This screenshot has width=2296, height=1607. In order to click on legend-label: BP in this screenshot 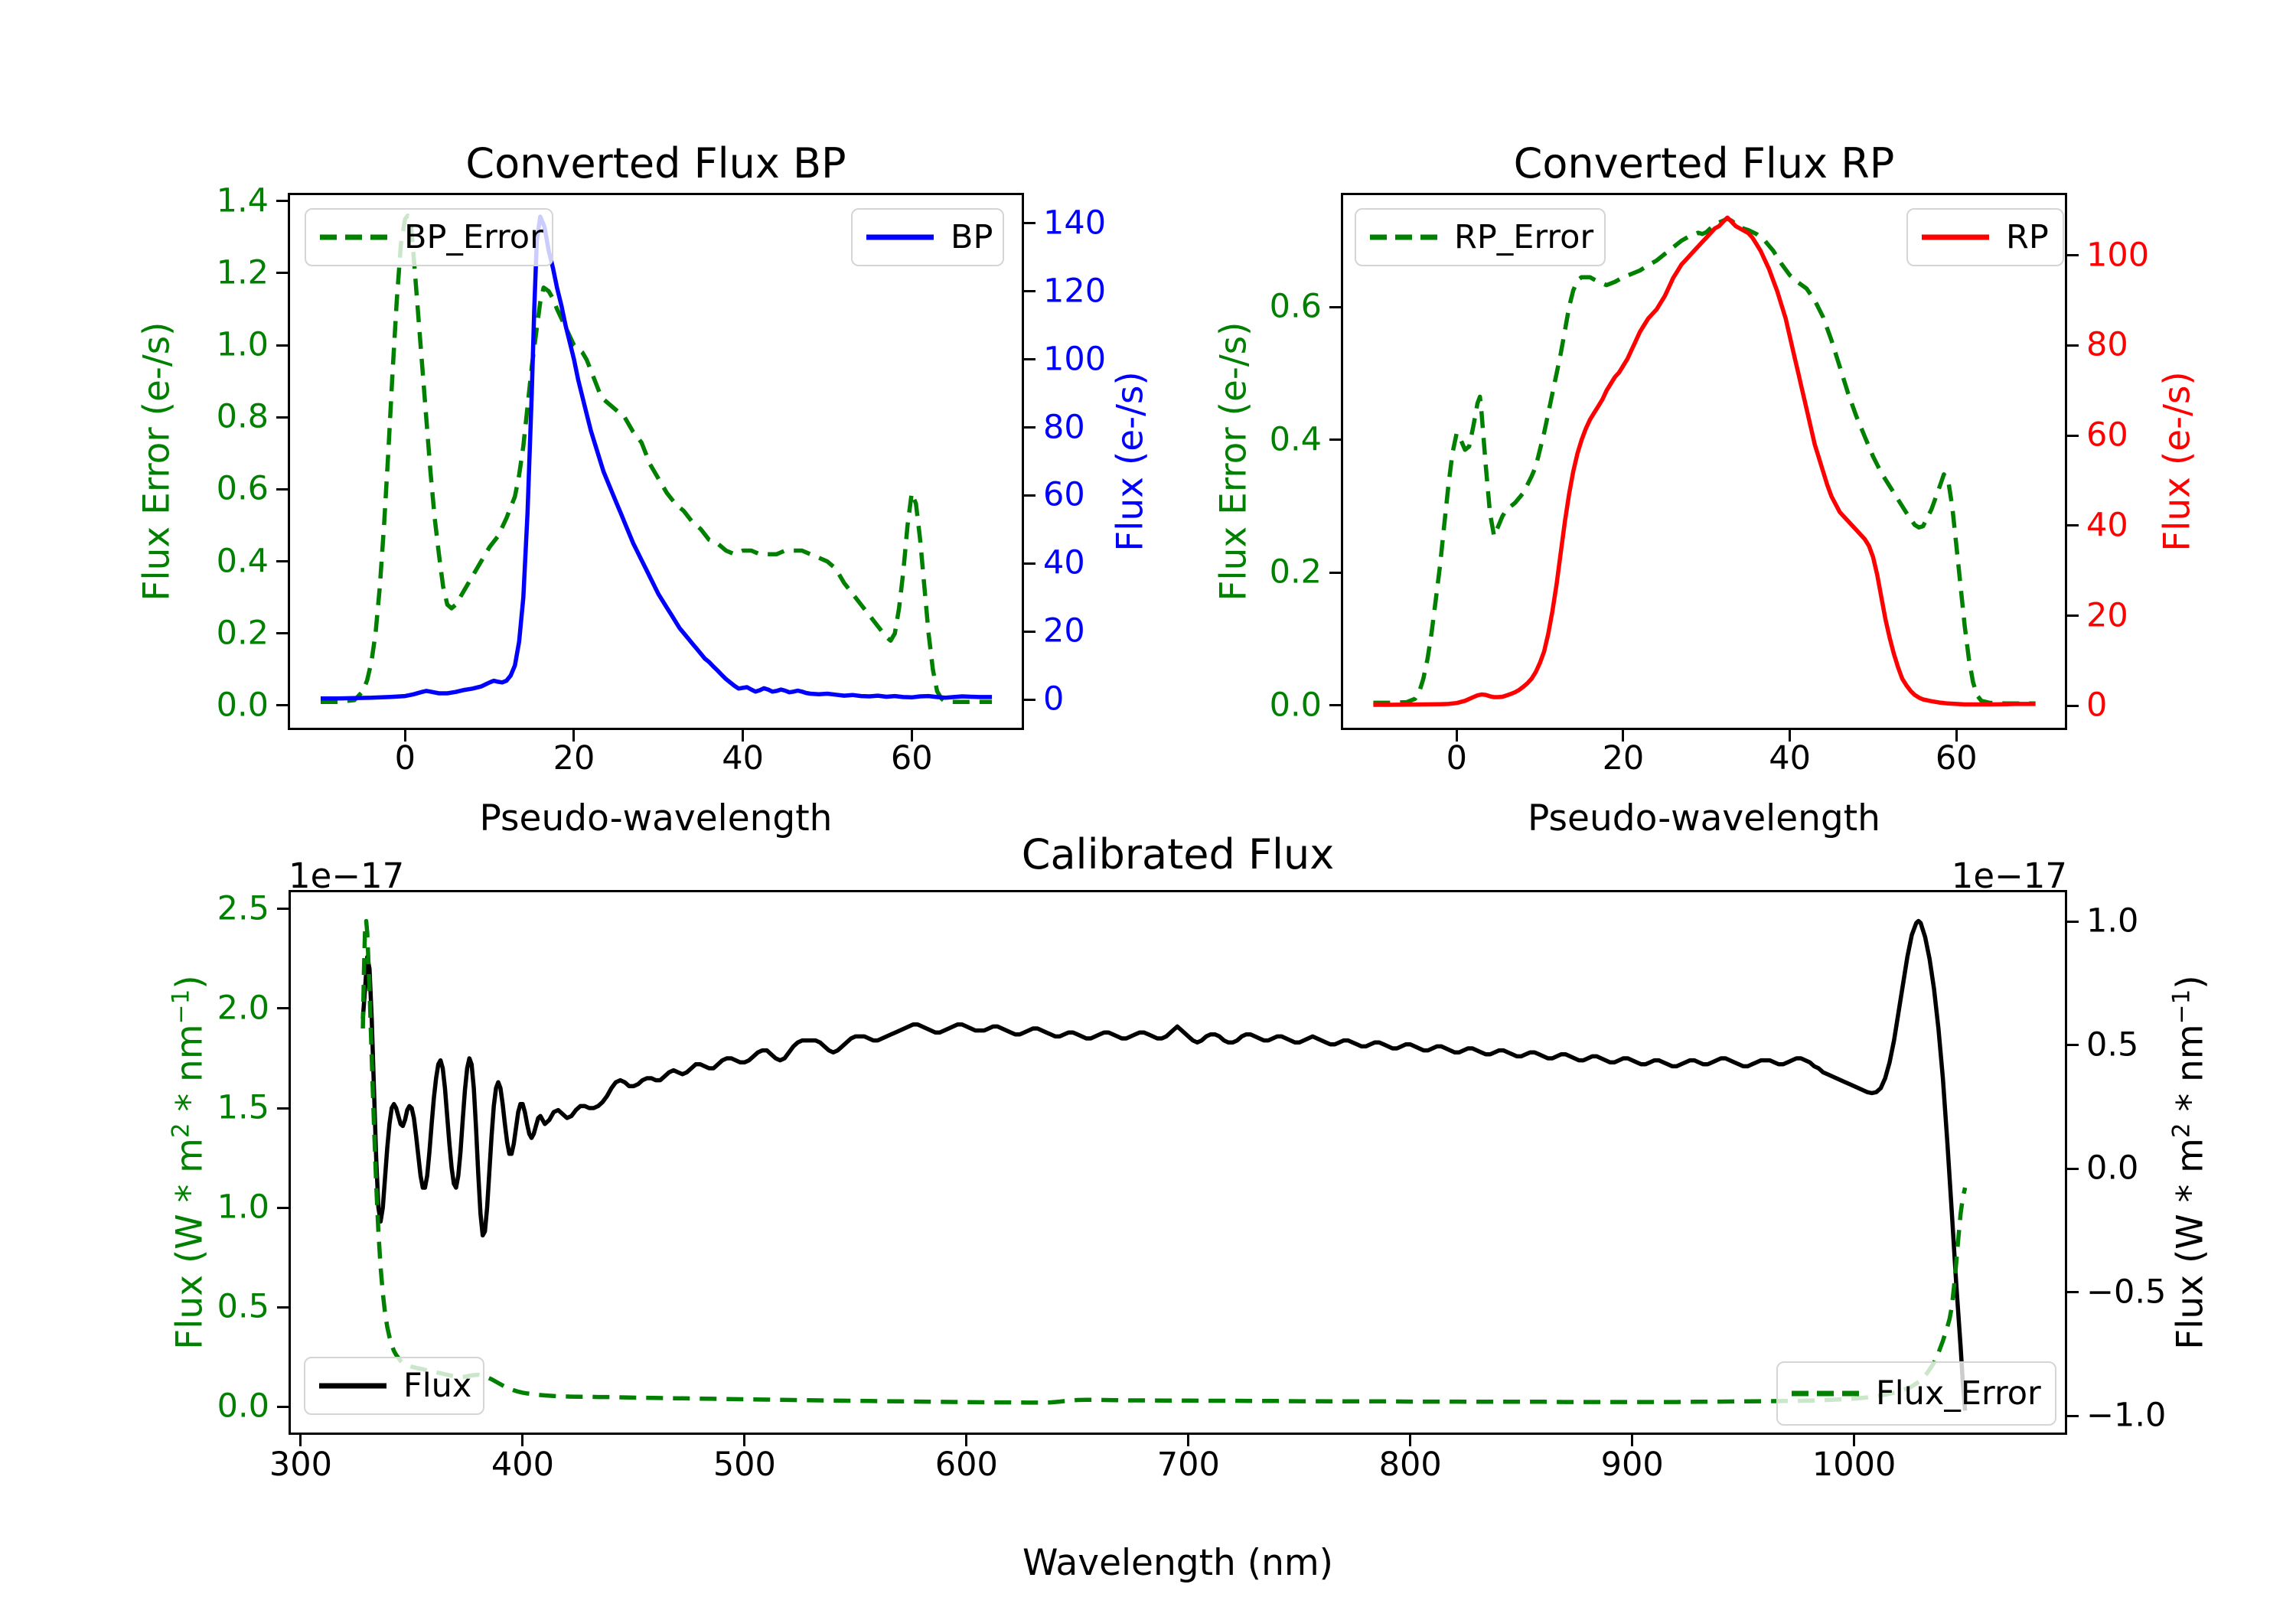, I will do `click(972, 237)`.